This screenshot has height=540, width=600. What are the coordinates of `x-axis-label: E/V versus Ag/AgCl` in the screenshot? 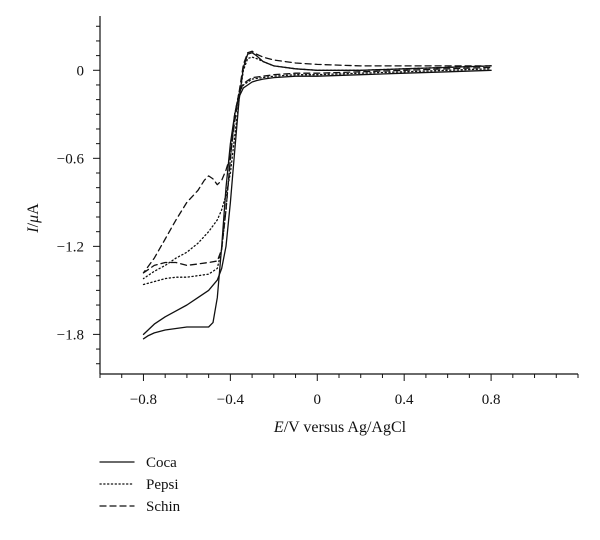 It's located at (340, 427).